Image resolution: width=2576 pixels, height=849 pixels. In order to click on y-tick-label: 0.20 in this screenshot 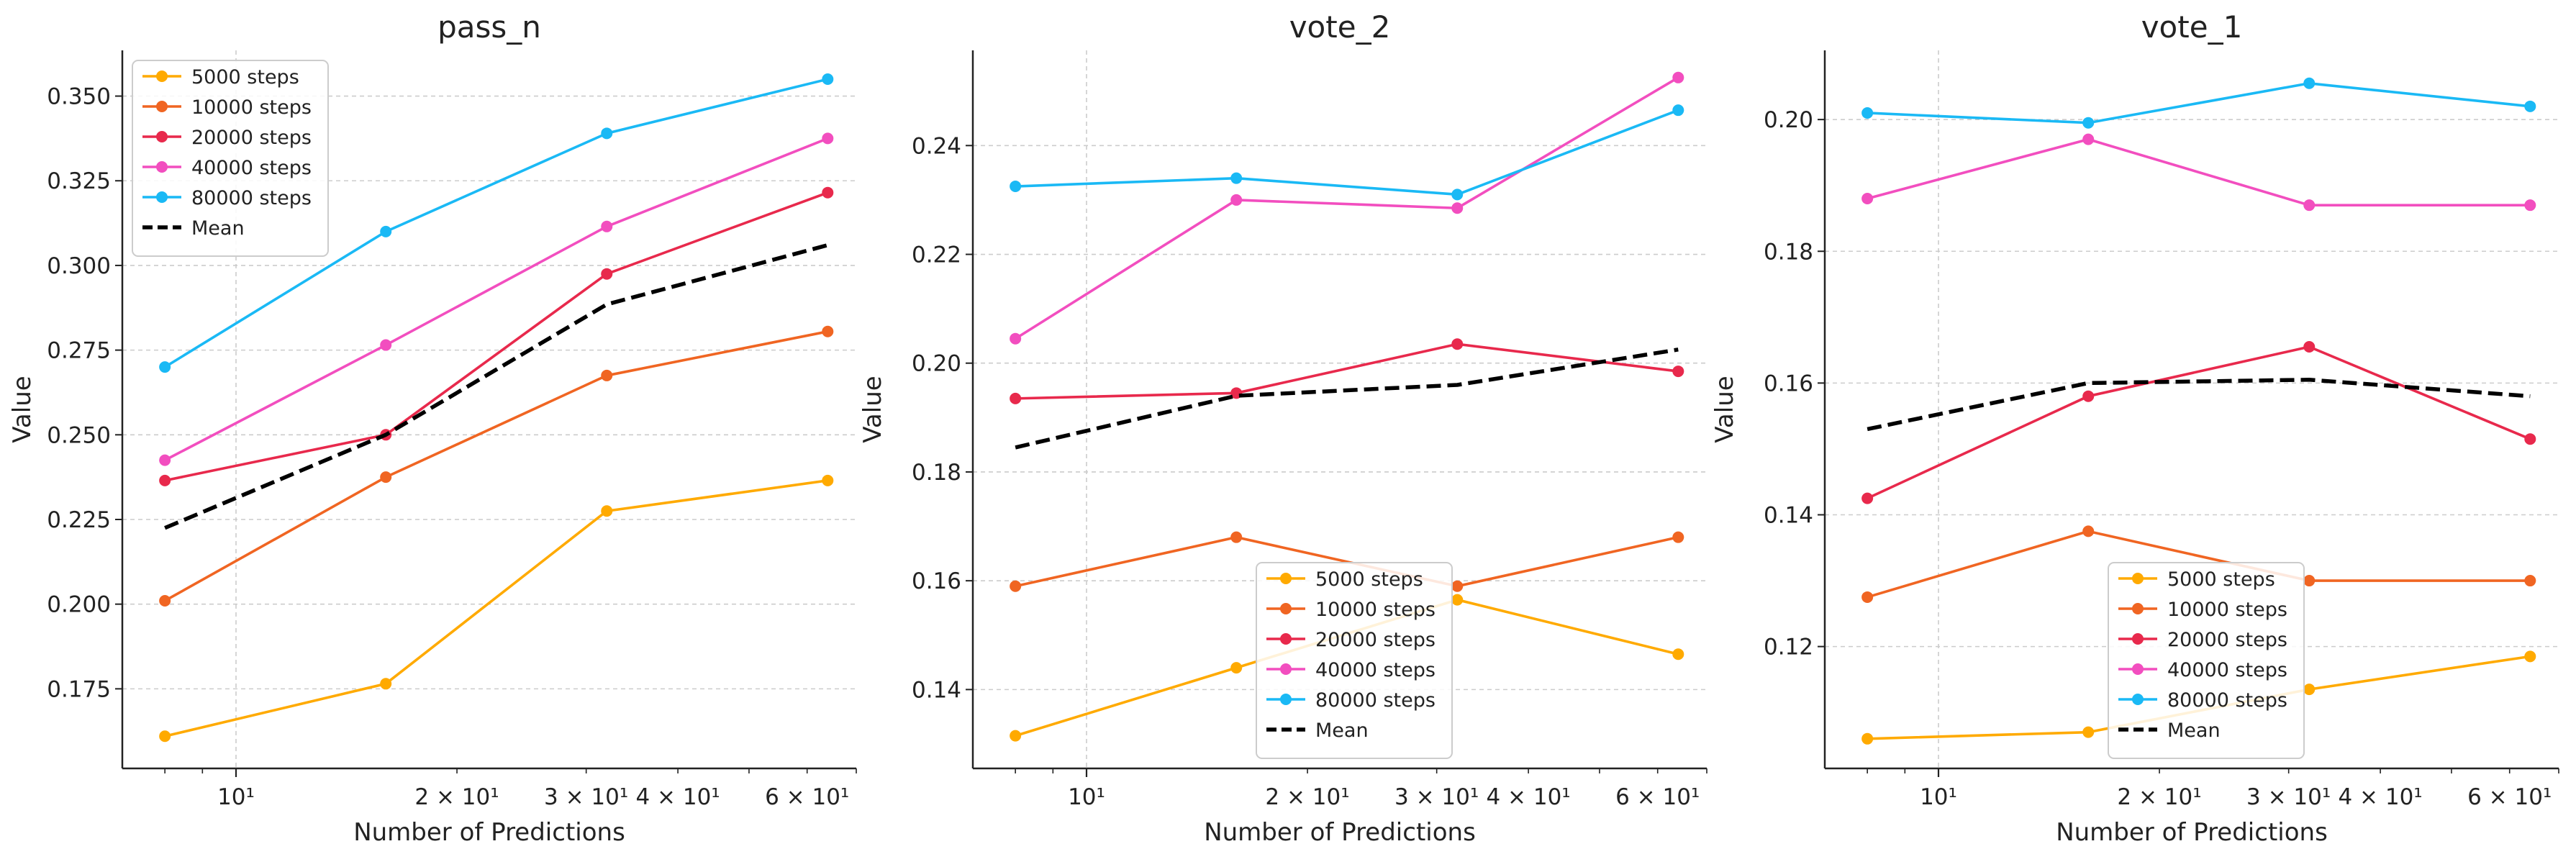, I will do `click(1788, 120)`.